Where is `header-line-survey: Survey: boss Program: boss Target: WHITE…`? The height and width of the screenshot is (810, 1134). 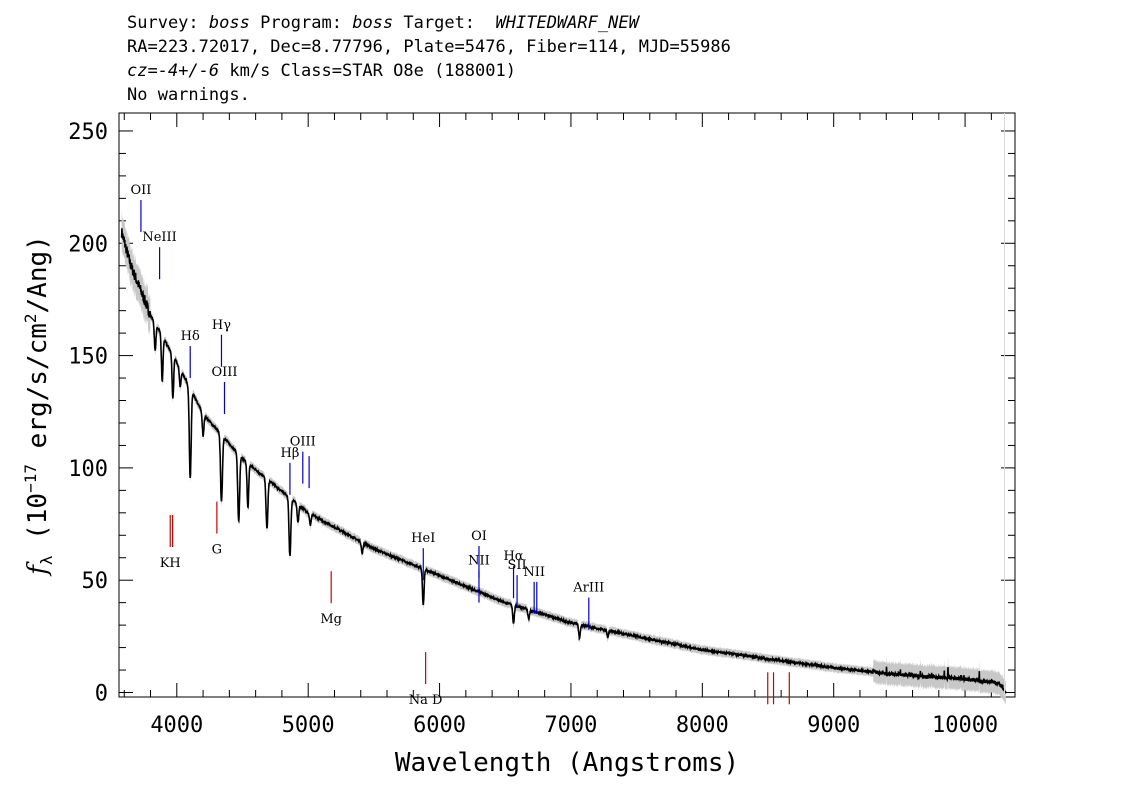 header-line-survey: Survey: boss Program: boss Target: WHITE… is located at coordinates (429, 23).